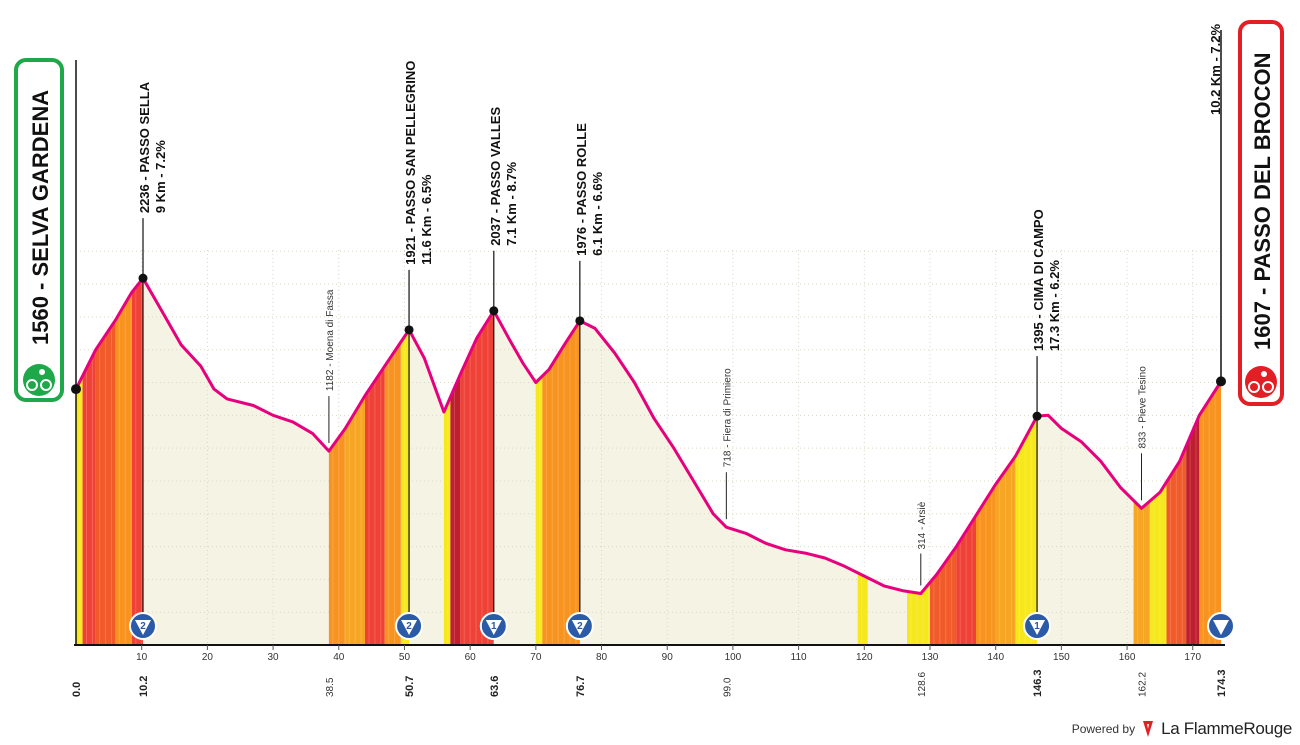  I want to click on key-km-label: 162.2, so click(1143, 684).